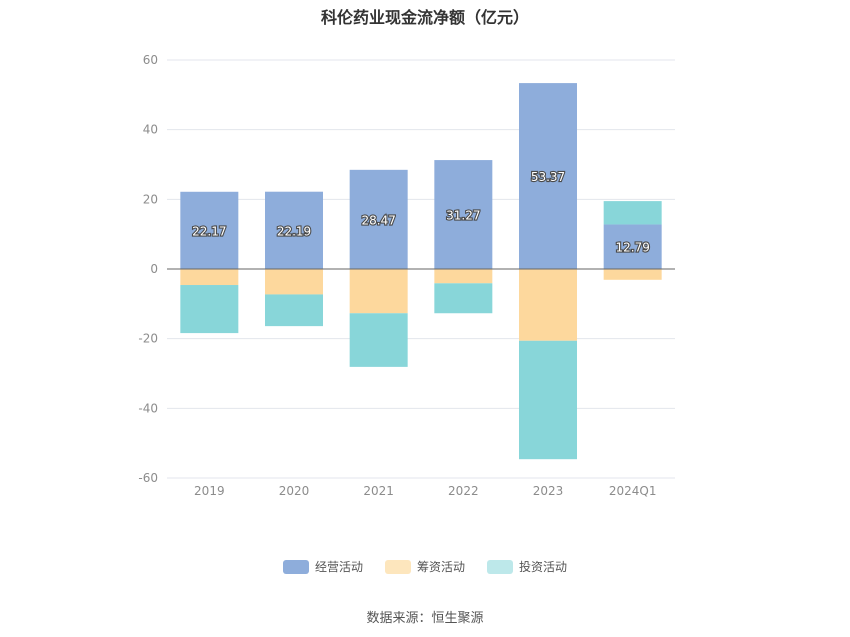 The width and height of the screenshot is (850, 637). Describe the element at coordinates (209, 491) in the screenshot. I see `x-tick-label: 2019` at that location.